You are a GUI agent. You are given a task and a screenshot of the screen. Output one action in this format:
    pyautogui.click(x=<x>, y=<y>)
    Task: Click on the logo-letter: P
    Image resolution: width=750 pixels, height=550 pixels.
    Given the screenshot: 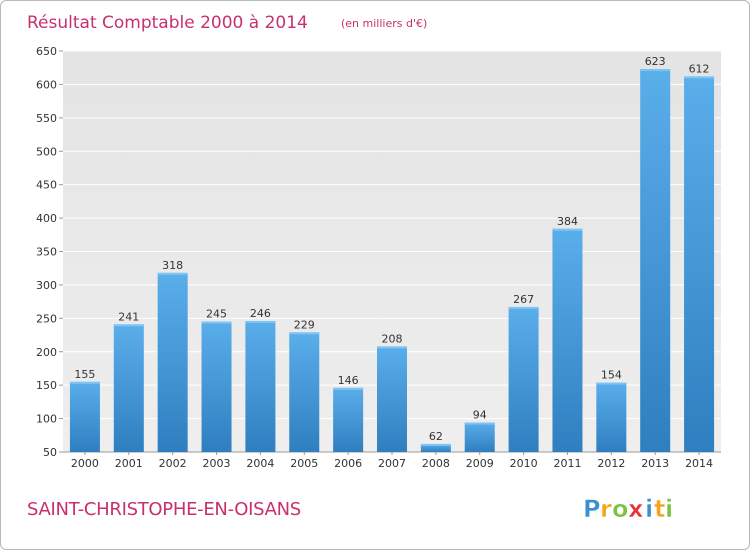 What is the action you would take?
    pyautogui.click(x=592, y=509)
    